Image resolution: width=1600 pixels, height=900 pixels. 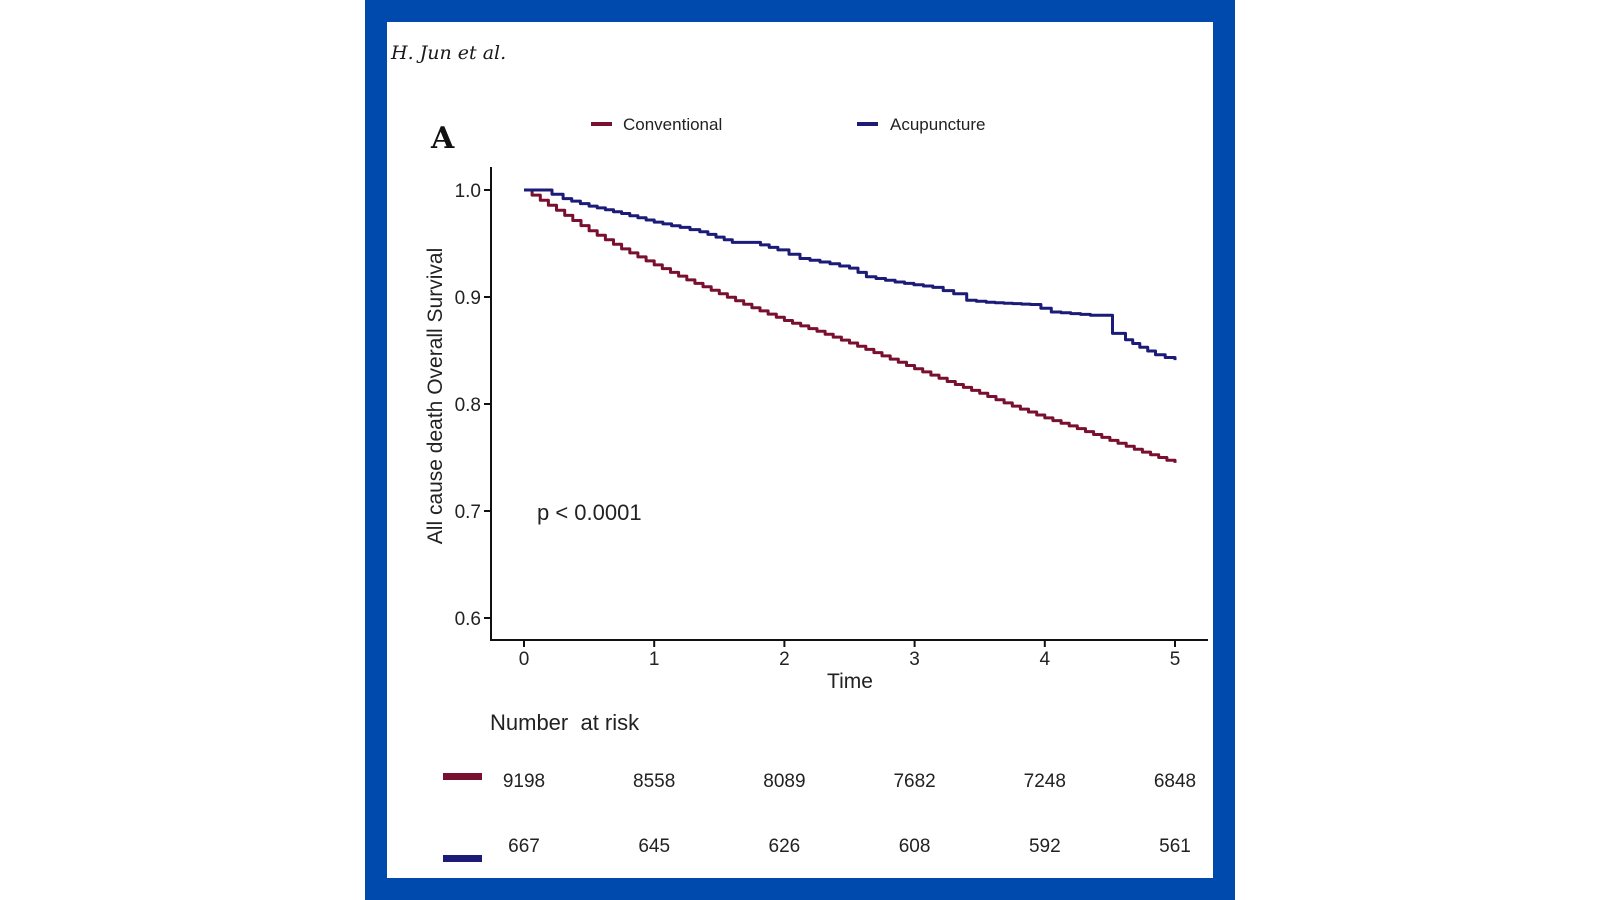 I want to click on y-tick-label: 0.7, so click(x=468, y=512).